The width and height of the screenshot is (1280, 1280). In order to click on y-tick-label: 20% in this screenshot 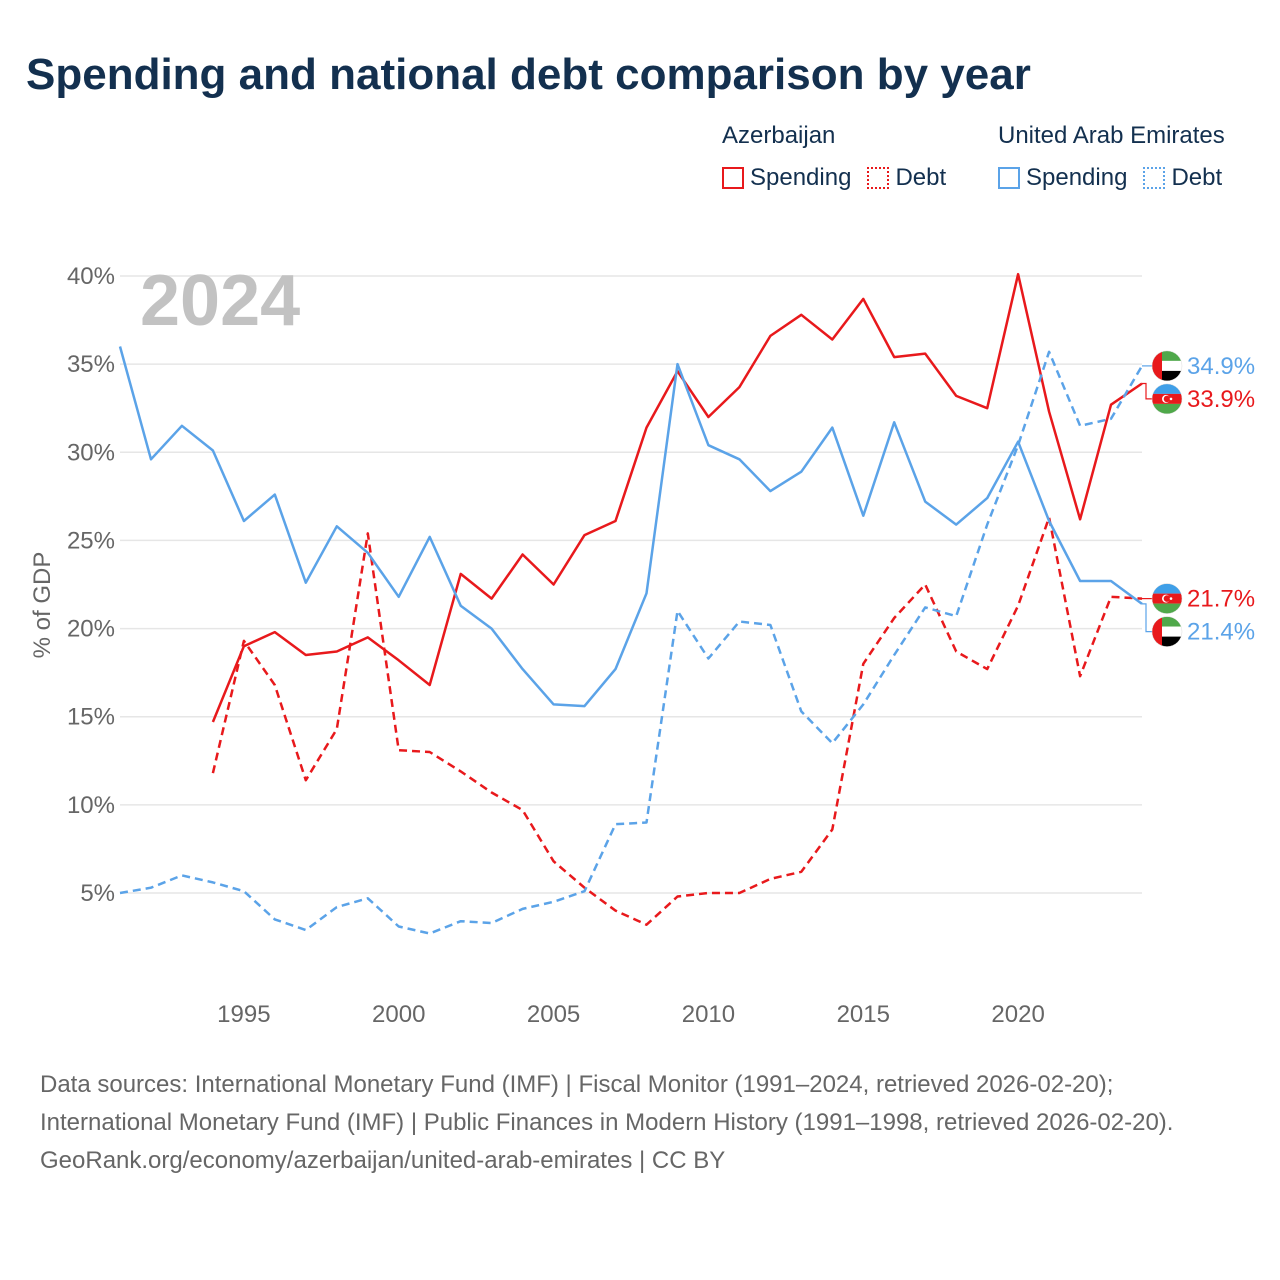, I will do `click(91, 629)`.